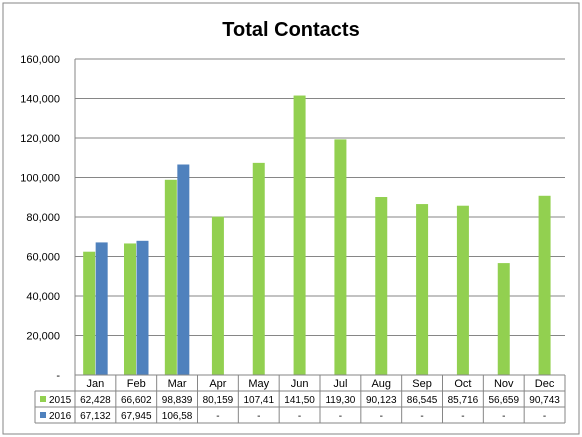 The height and width of the screenshot is (437, 582). What do you see at coordinates (177, 416) in the screenshot?
I see `data-table-cell: 106,58` at bounding box center [177, 416].